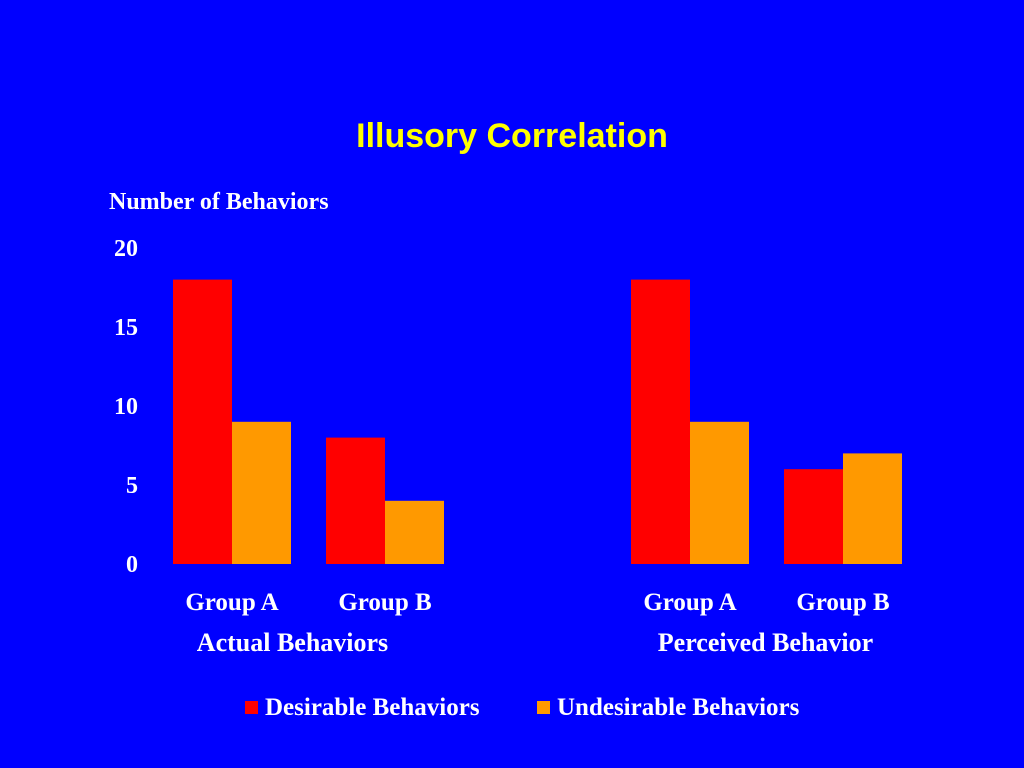  I want to click on group-label: Actual Behaviors, so click(292, 642).